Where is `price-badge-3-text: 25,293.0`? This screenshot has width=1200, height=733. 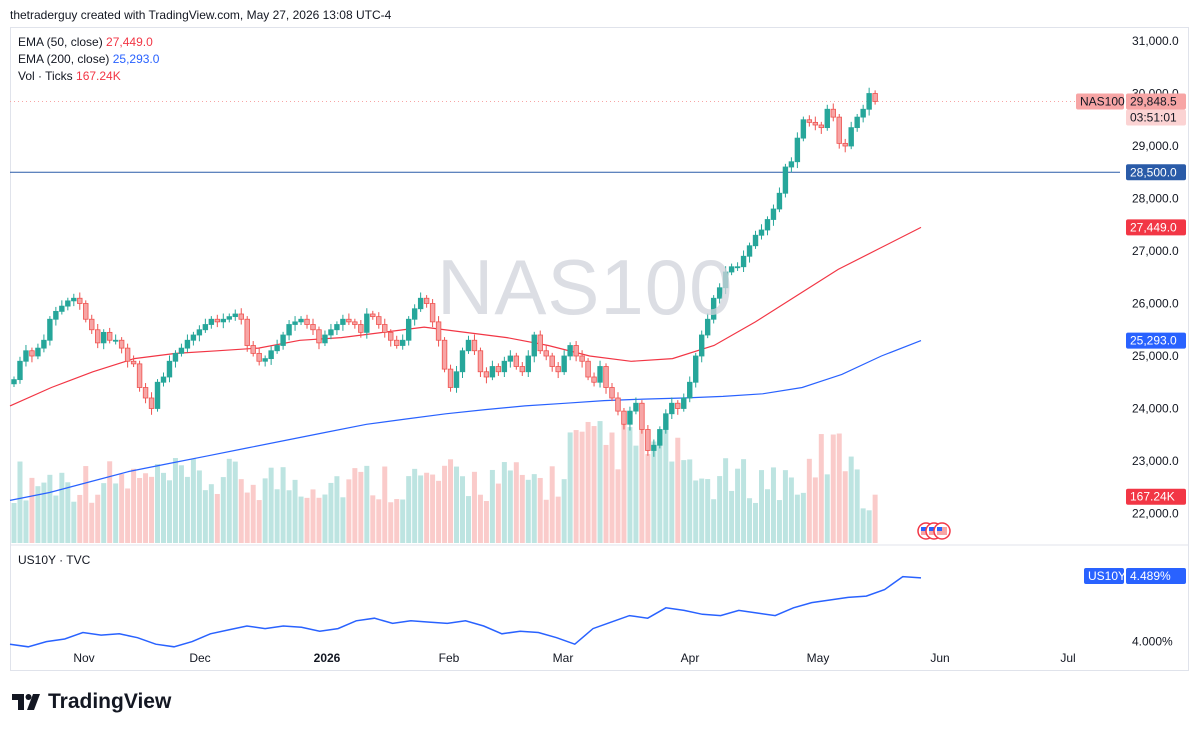 price-badge-3-text: 25,293.0 is located at coordinates (1153, 341).